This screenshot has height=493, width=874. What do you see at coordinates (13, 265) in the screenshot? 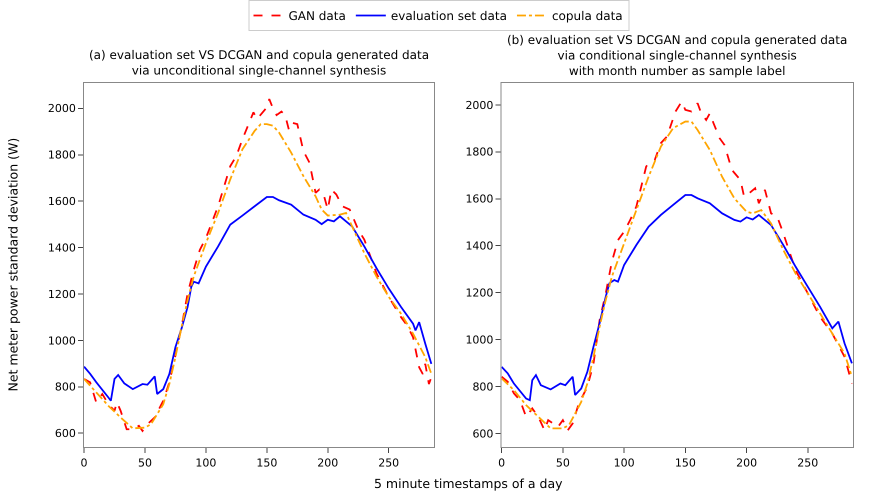
I see `y-axis-title: Net meter power standard deviation (W)` at bounding box center [13, 265].